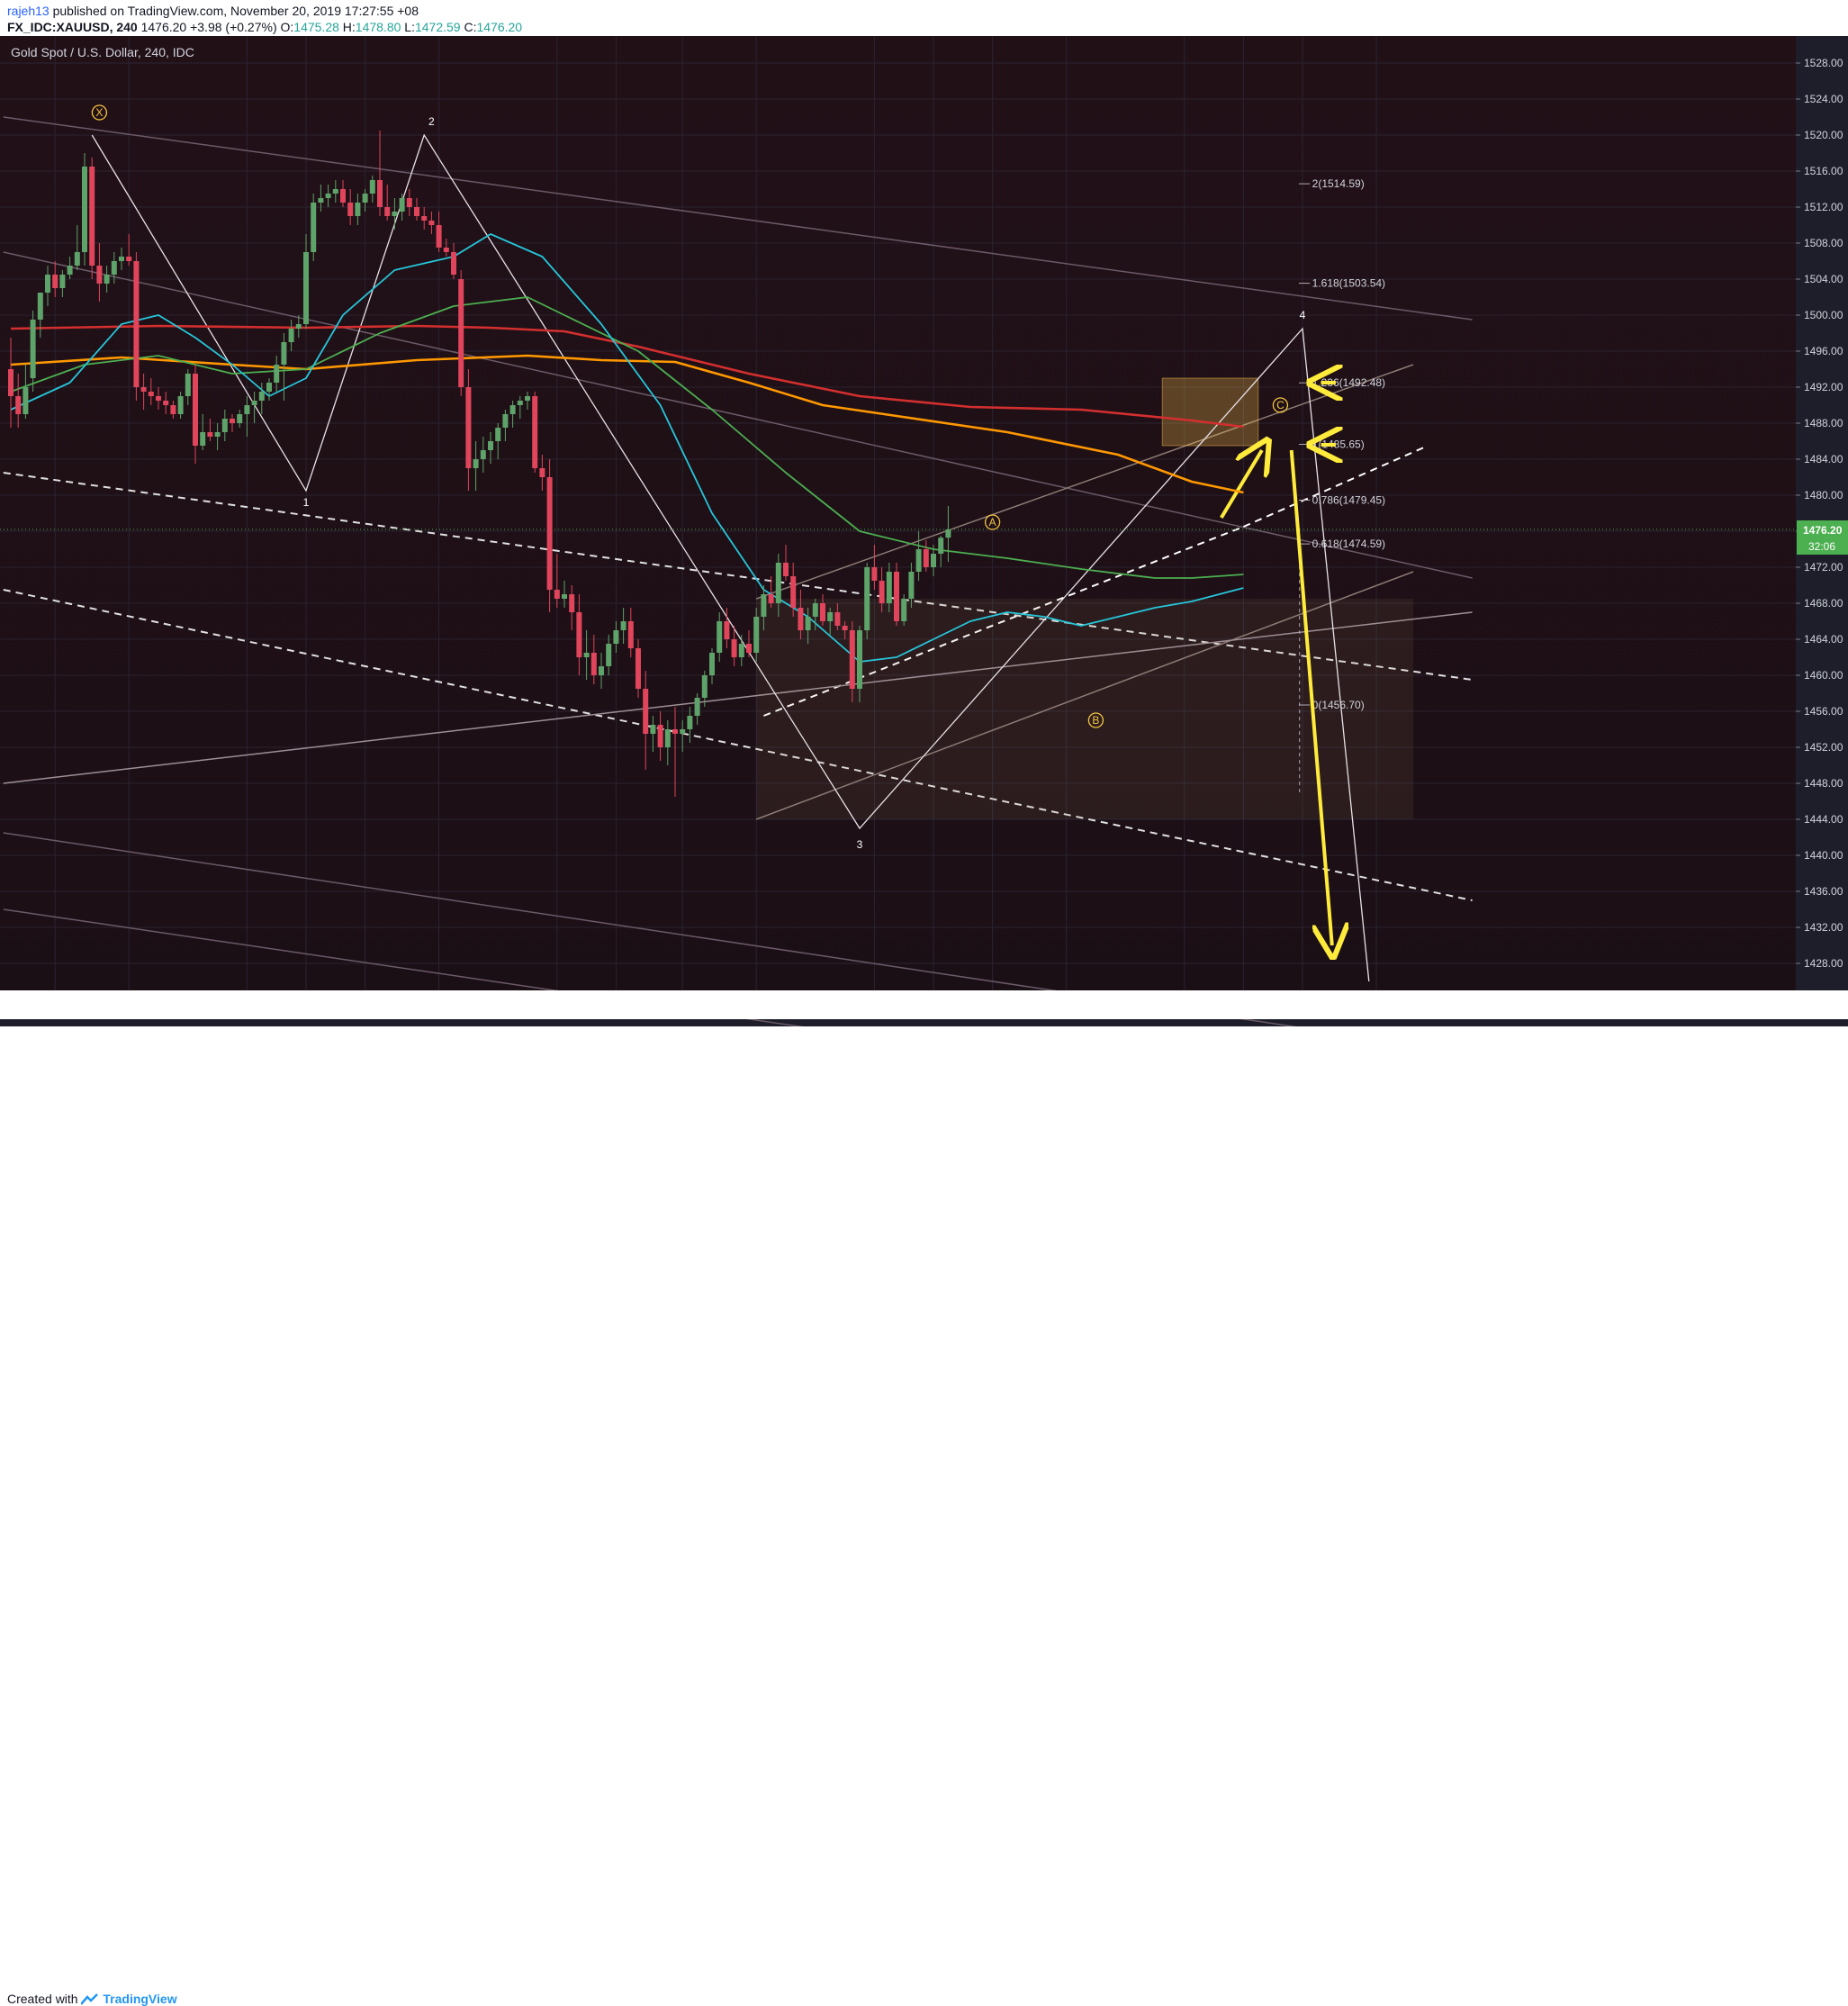 The image size is (1848, 2006). What do you see at coordinates (860, 844) in the screenshot?
I see `wave-label-3: 3` at bounding box center [860, 844].